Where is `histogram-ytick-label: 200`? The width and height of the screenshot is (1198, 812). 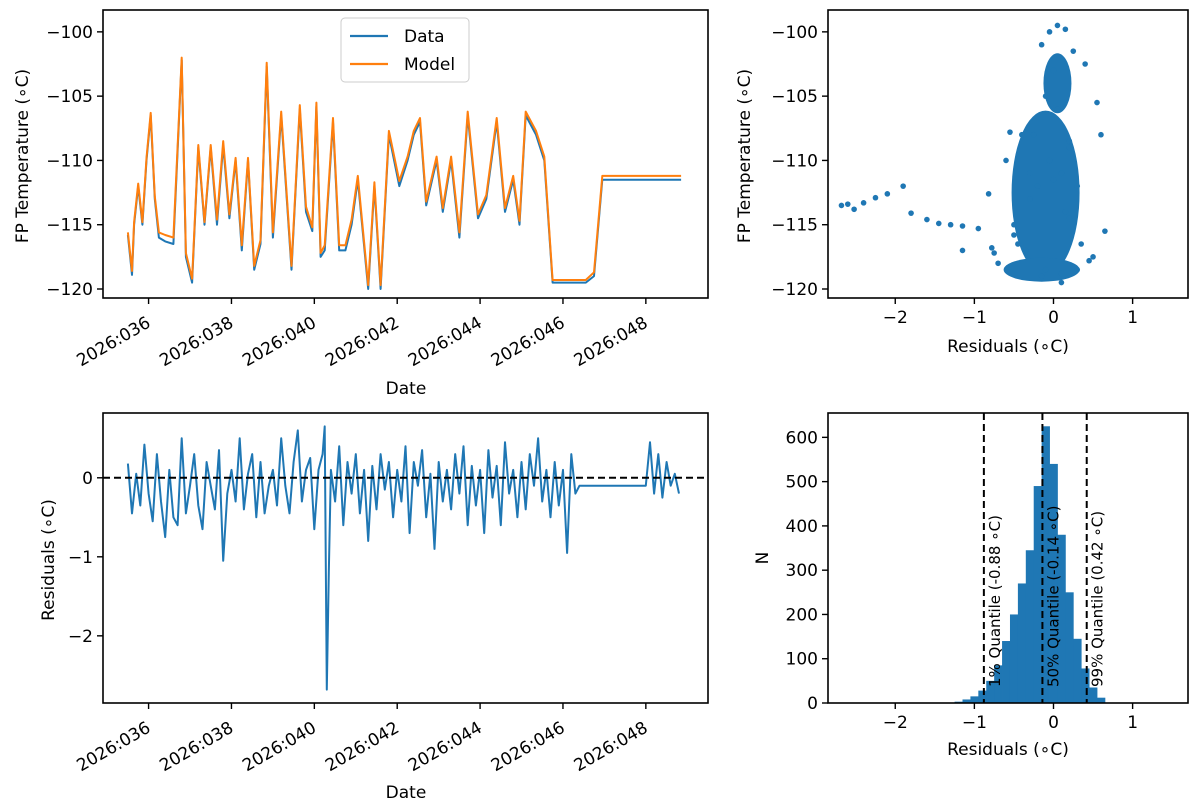
histogram-ytick-label: 200 is located at coordinates (802, 615).